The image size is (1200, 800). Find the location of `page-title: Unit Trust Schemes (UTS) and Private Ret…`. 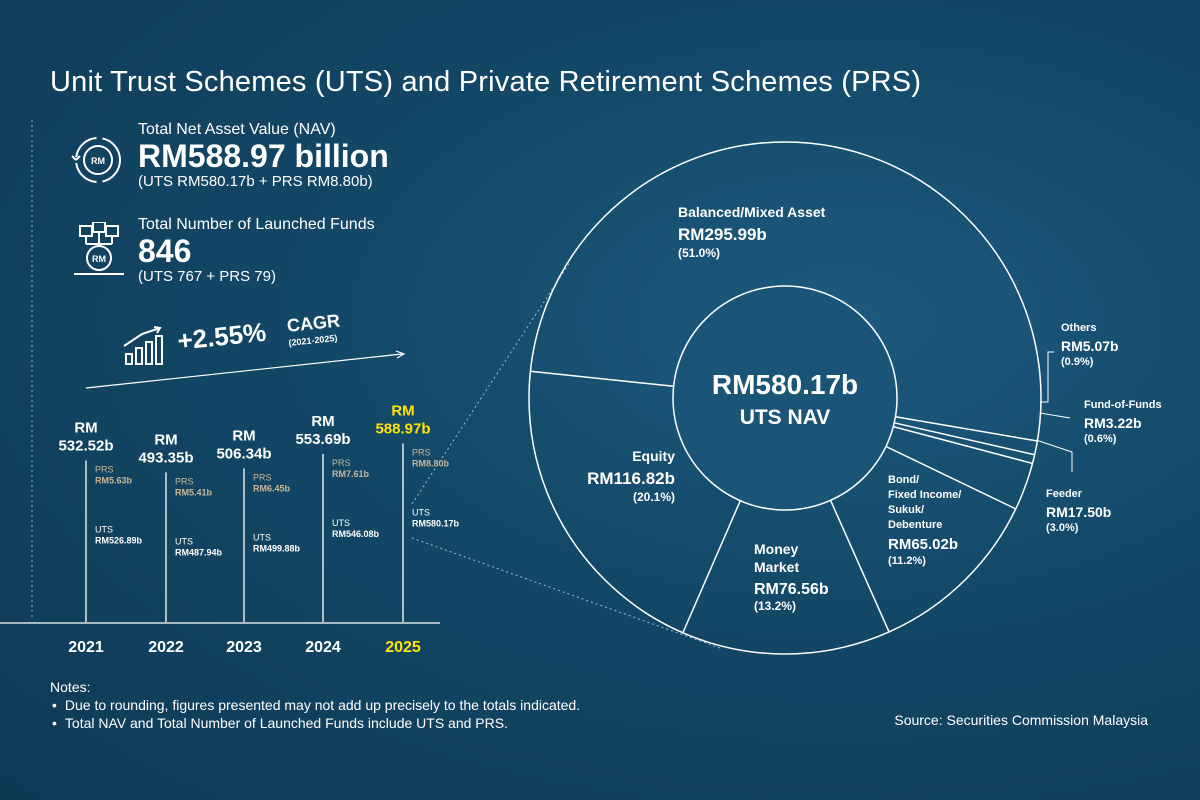

page-title: Unit Trust Schemes (UTS) and Private Ret… is located at coordinates (486, 82).